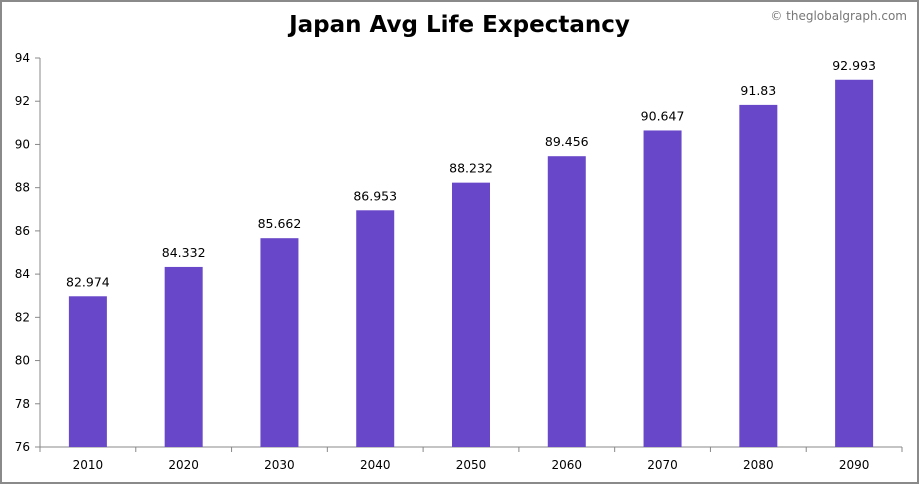 Image resolution: width=919 pixels, height=484 pixels. Describe the element at coordinates (758, 465) in the screenshot. I see `x-tick-label: 2080` at that location.